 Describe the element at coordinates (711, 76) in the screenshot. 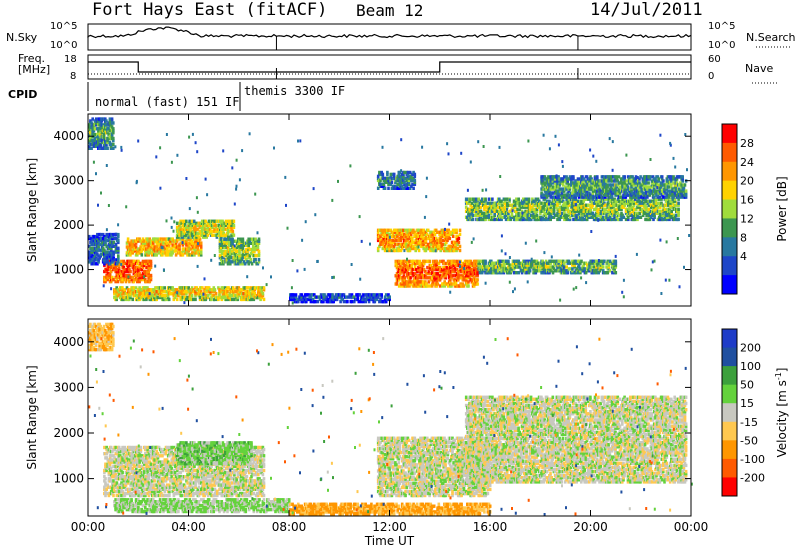

I see `nave-tick-bottom: 0` at that location.